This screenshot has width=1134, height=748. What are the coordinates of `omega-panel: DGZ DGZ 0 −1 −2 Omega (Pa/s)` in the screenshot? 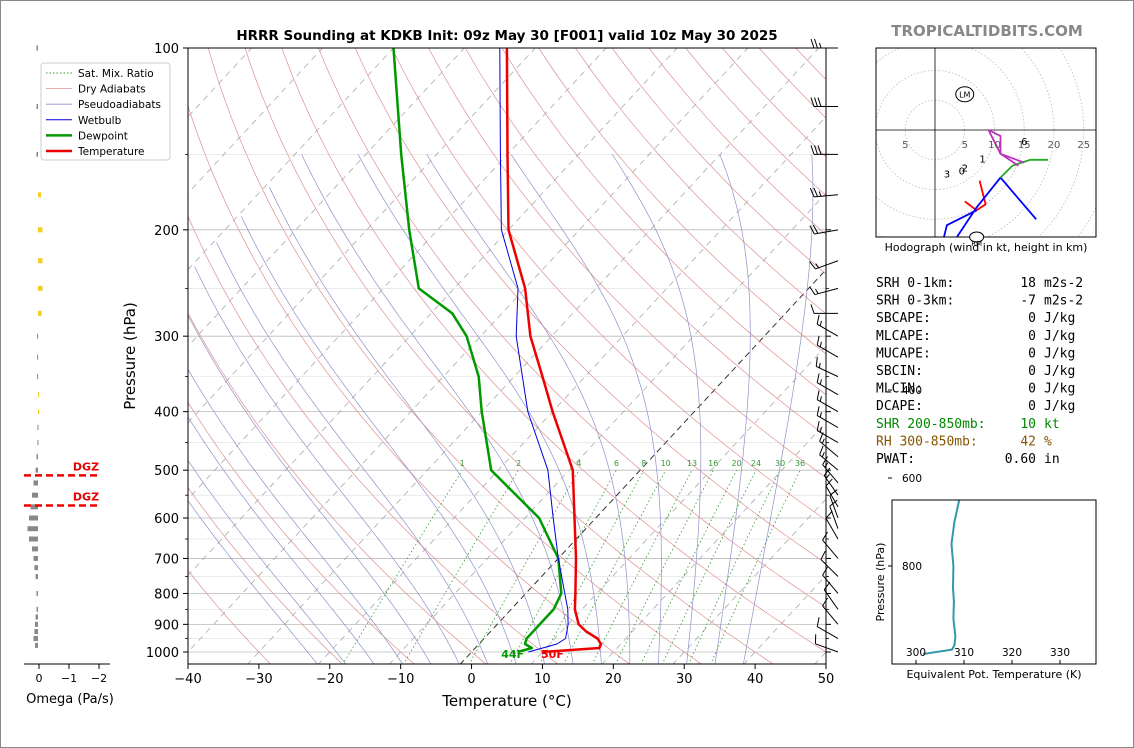 It's located at (69, 376).